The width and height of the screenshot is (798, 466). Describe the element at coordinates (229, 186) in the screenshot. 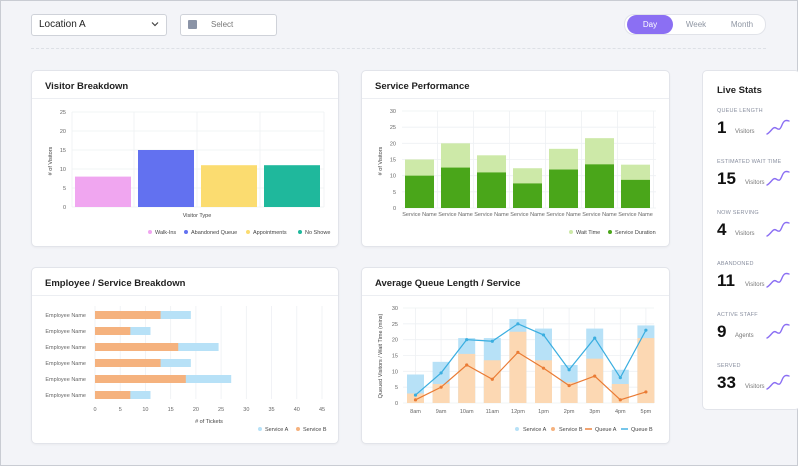

I see `bar-appointments` at that location.